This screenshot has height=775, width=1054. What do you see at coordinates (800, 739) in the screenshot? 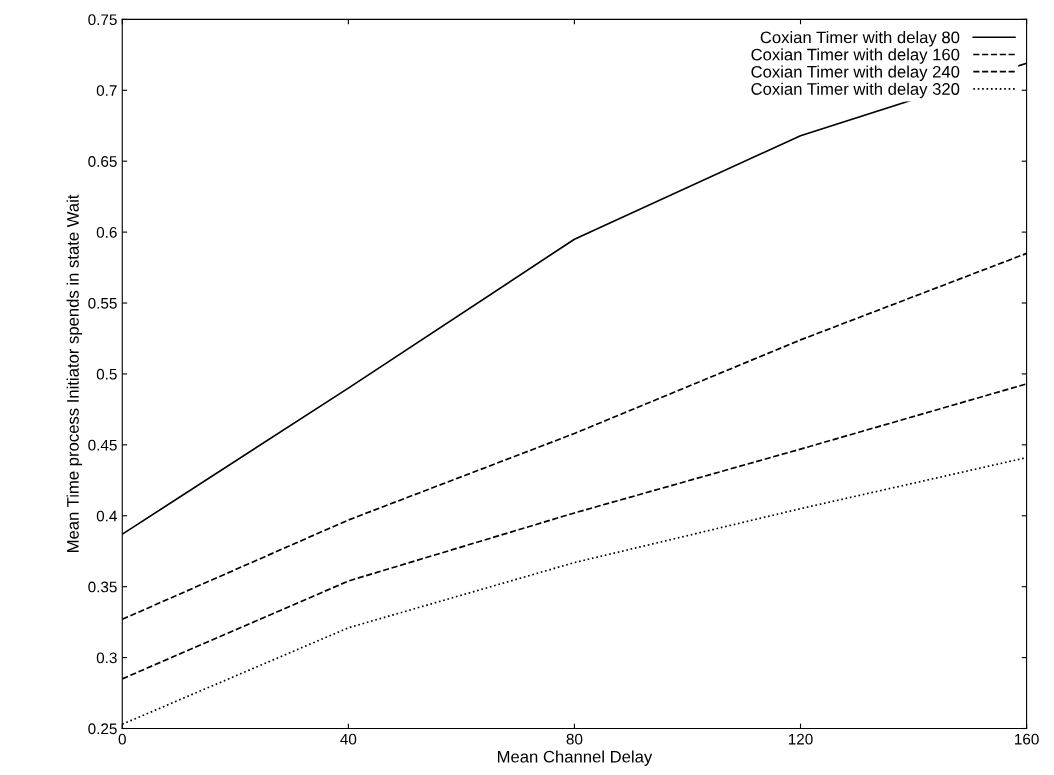
I see `x-tick-label: 120` at bounding box center [800, 739].